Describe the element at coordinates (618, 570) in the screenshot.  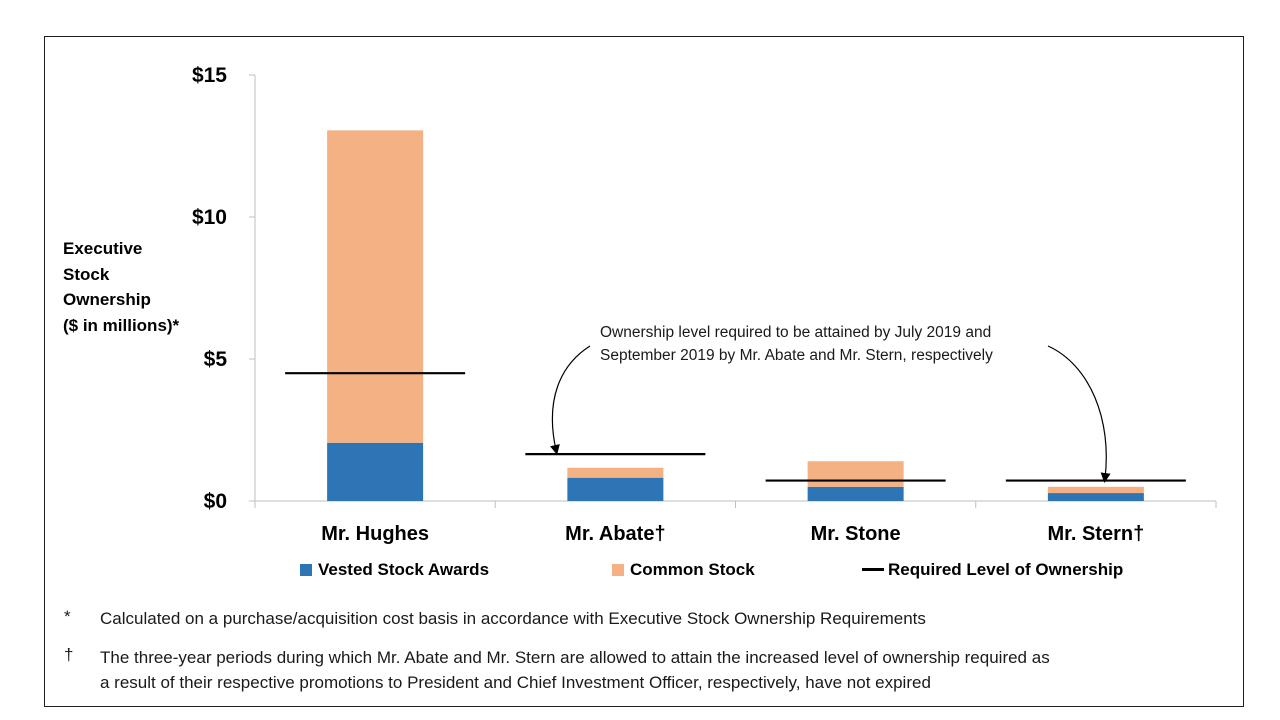
I see `legend-swatch-common` at that location.